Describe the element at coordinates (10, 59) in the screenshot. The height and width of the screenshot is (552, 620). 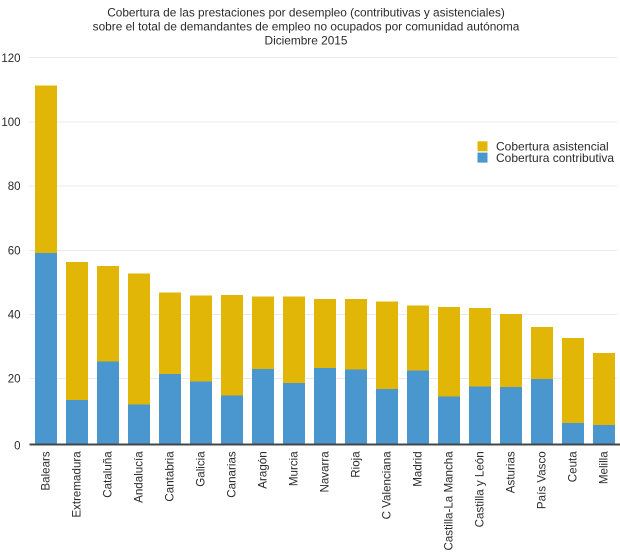
I see `svg-text: 120` at that location.